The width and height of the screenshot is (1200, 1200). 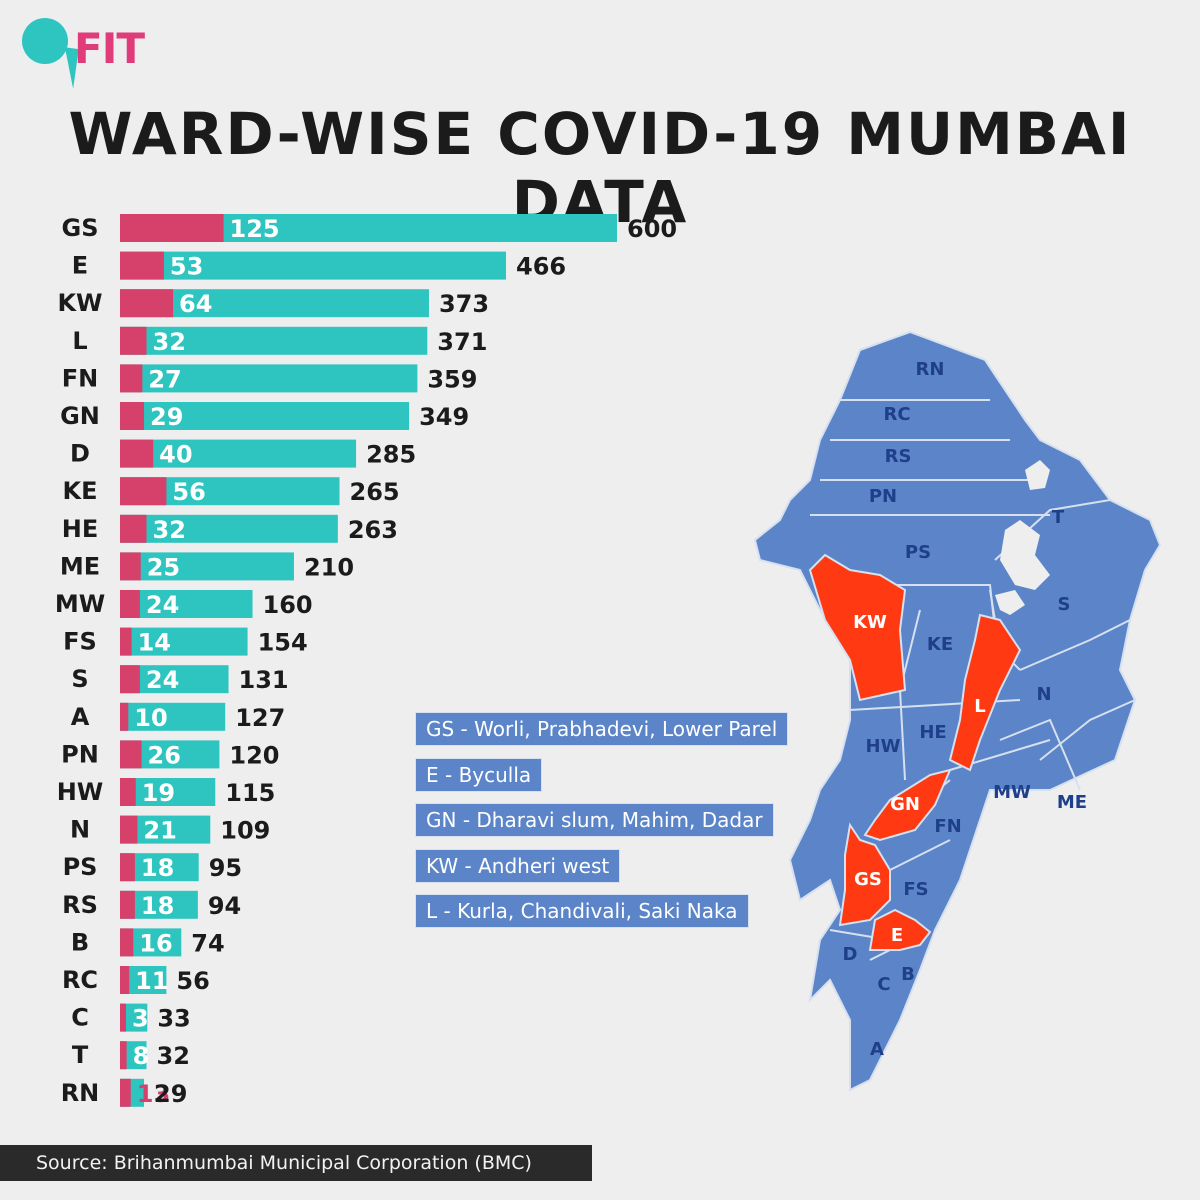 I want to click on ward-e-region, so click(x=900, y=929).